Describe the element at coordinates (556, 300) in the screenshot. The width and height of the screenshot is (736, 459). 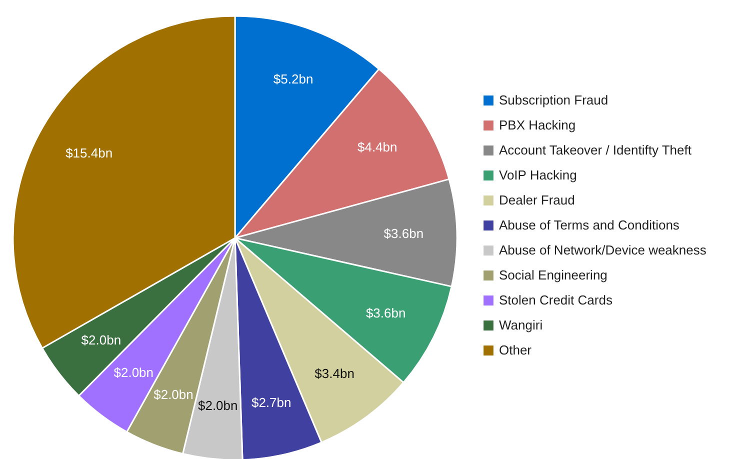
I see `legend-label: Stolen Credit Cards` at that location.